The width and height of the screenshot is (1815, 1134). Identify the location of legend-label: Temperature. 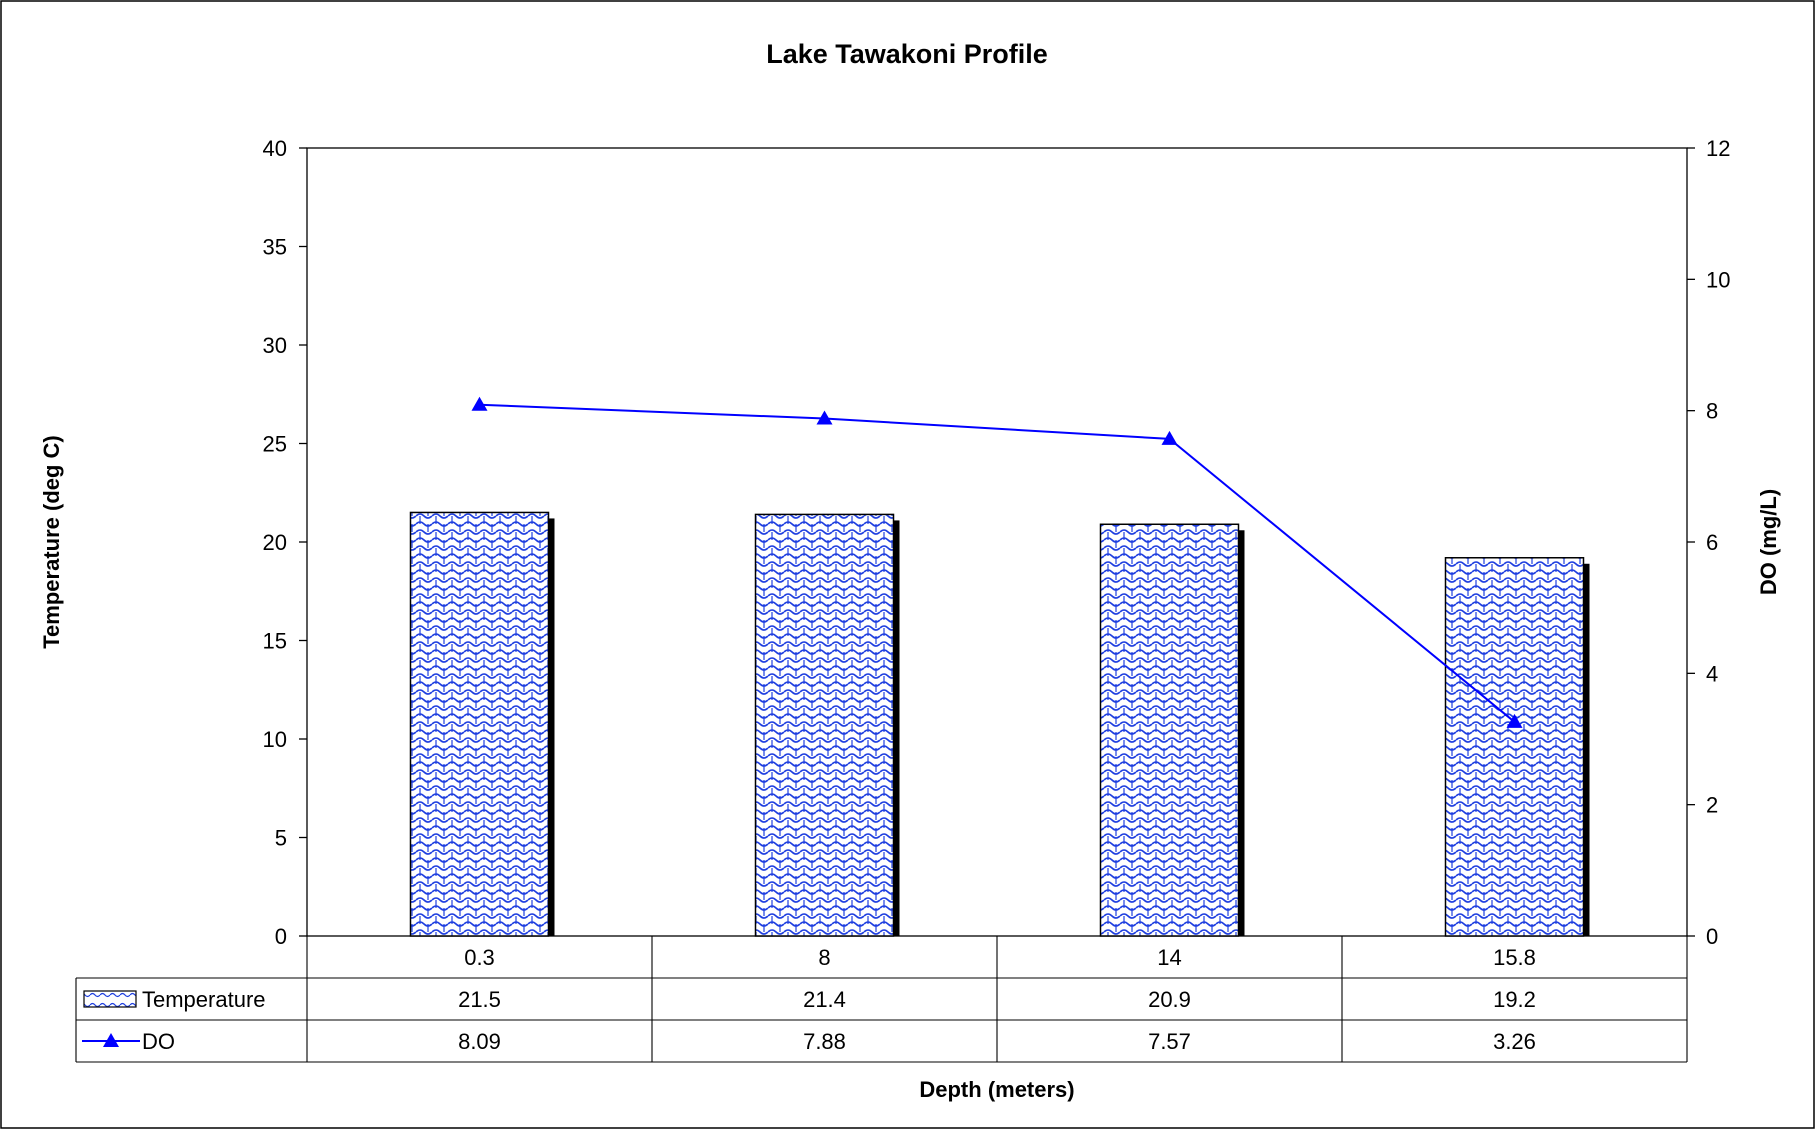
(204, 999).